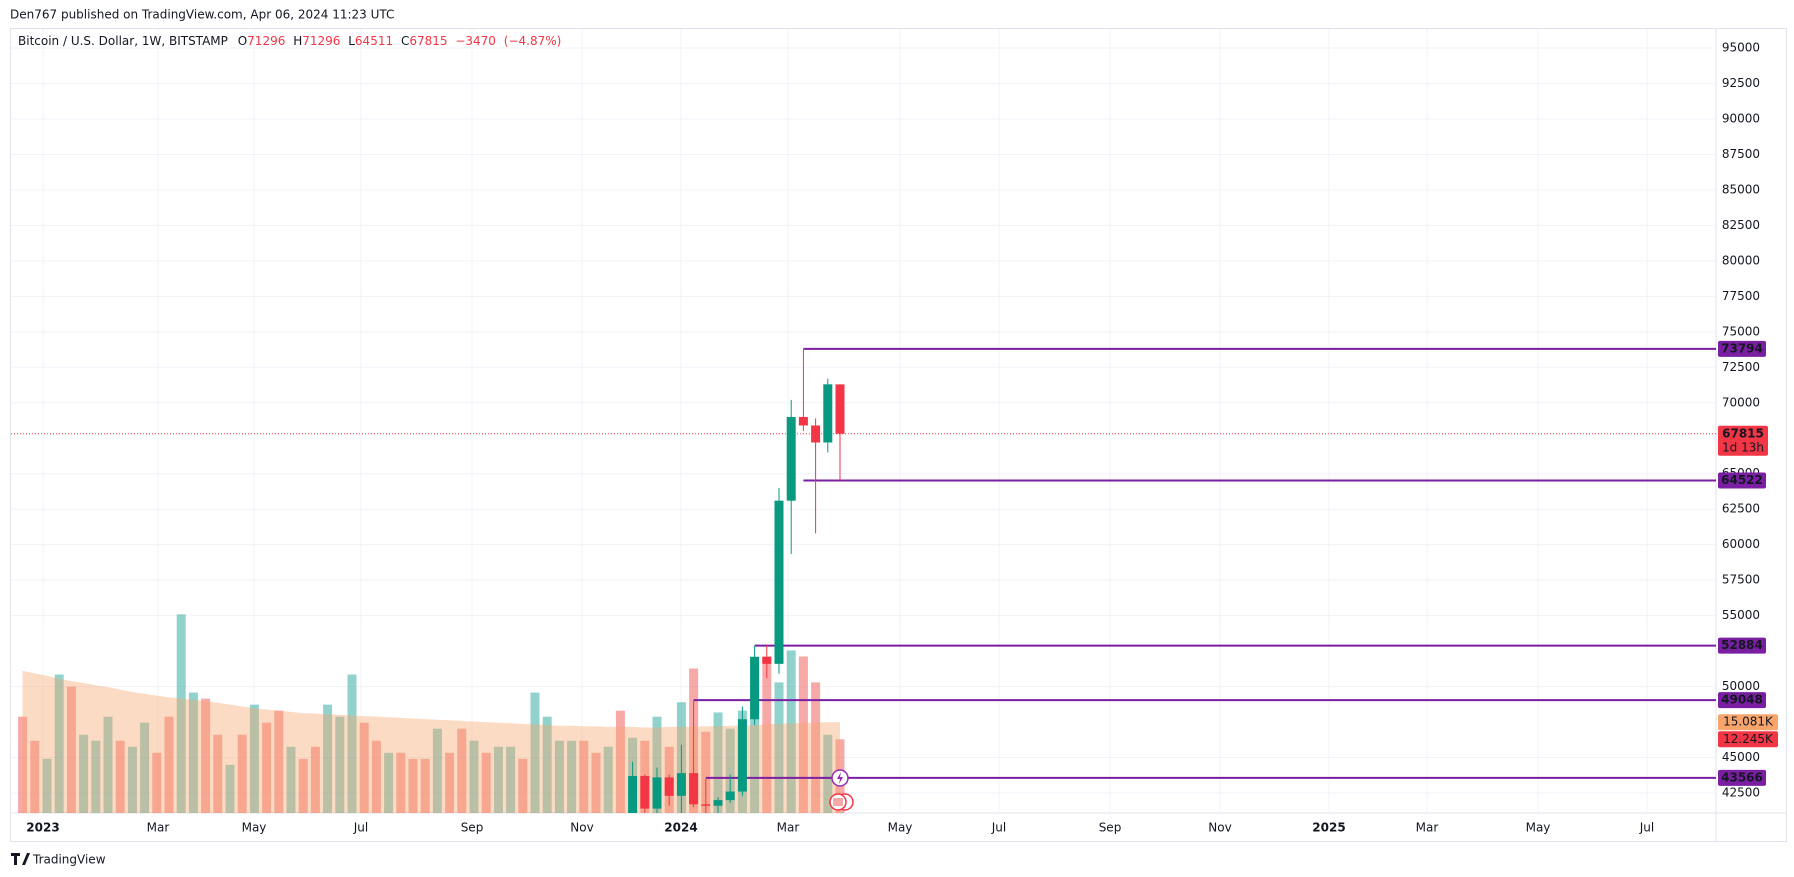 The height and width of the screenshot is (877, 1794). I want to click on volume-ma-label-bg, so click(1748, 722).